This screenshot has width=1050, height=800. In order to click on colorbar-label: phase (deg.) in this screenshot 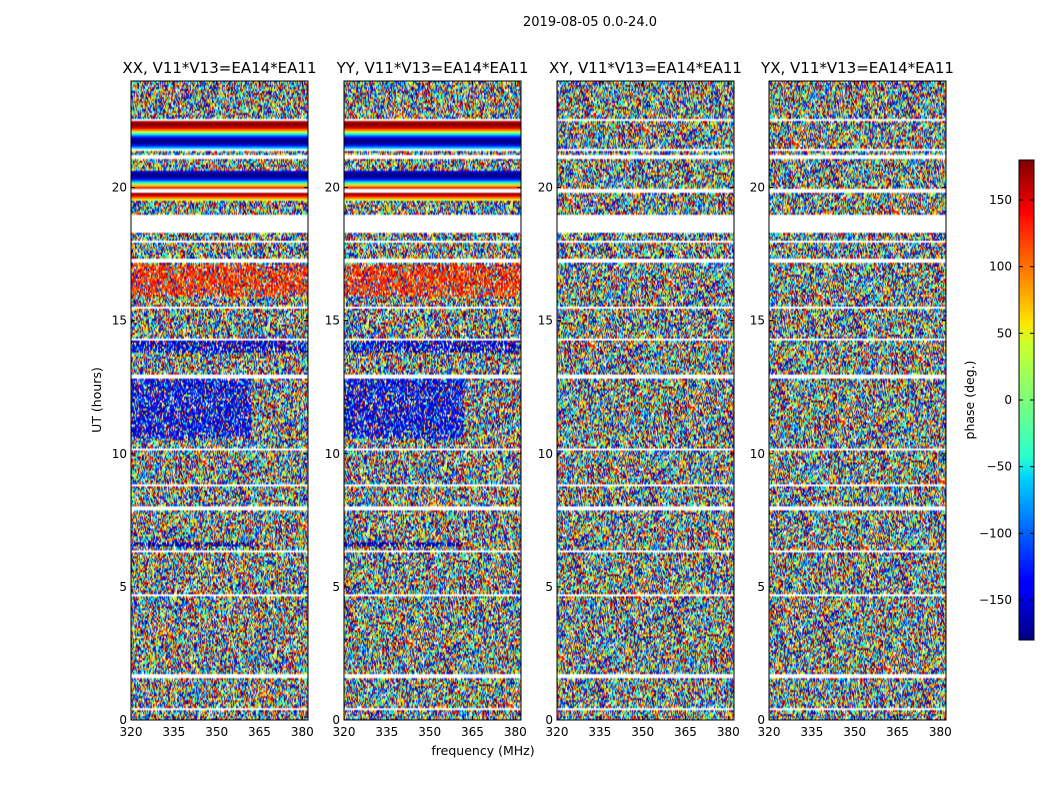, I will do `click(969, 400)`.